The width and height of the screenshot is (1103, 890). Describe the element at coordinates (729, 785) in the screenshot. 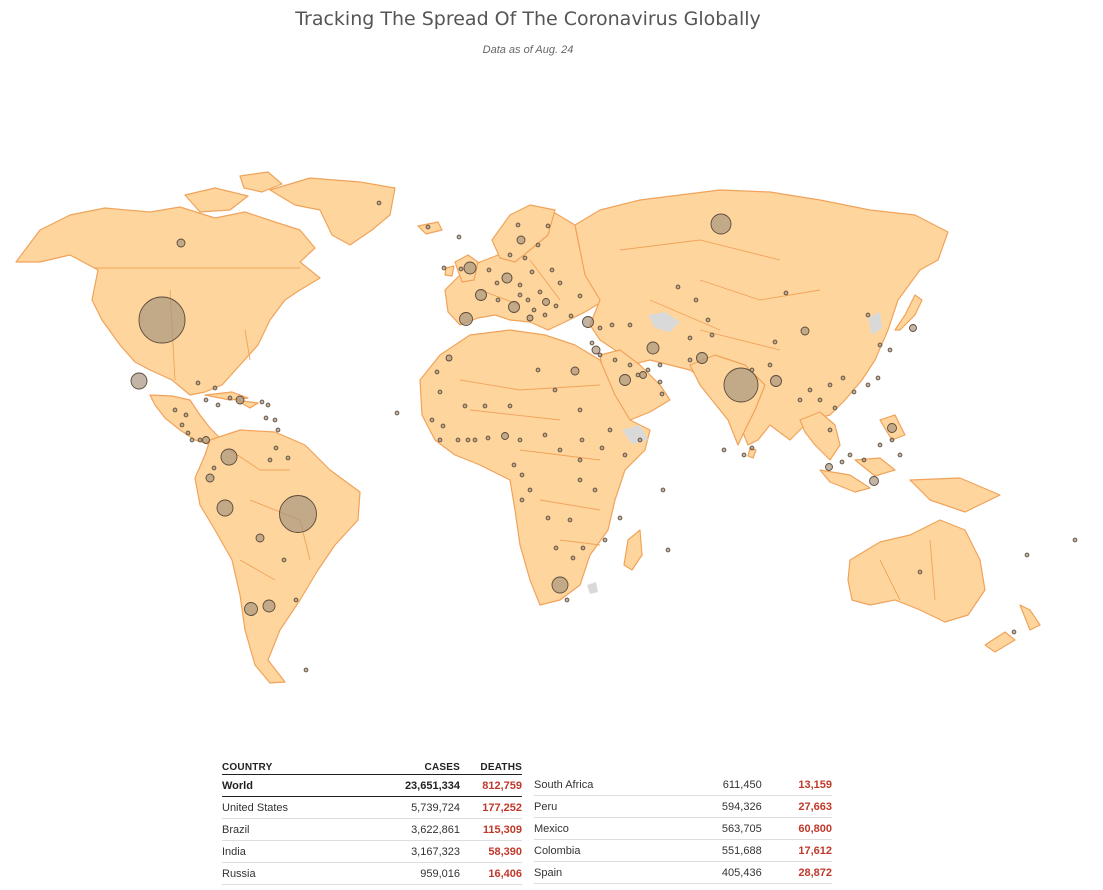

I see `row-cases: 611,450` at that location.